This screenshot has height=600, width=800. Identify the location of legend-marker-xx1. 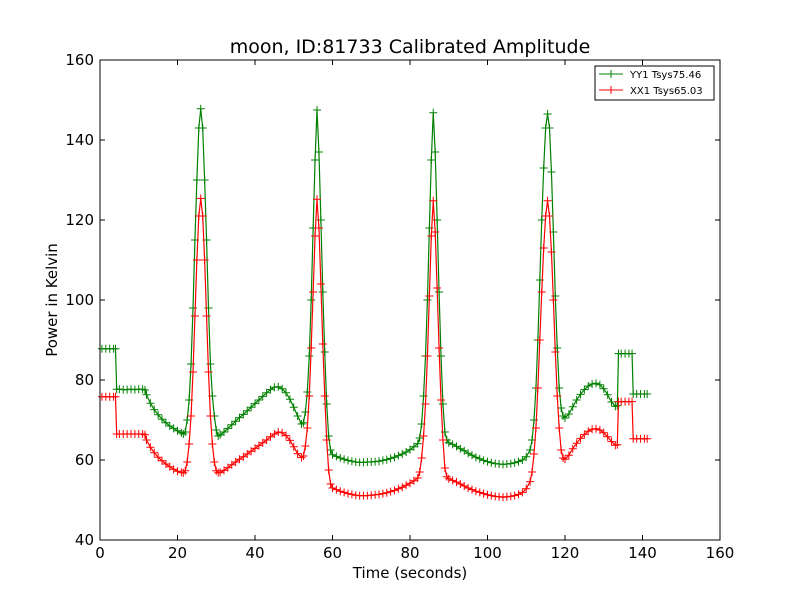
(611, 90).